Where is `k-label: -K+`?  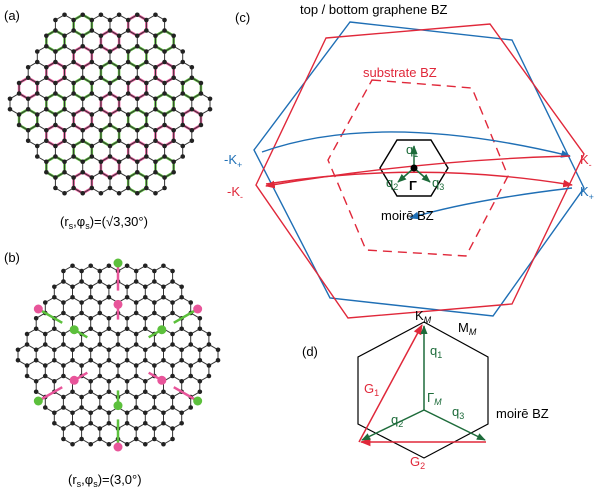
k-label: -K+ is located at coordinates (233, 161).